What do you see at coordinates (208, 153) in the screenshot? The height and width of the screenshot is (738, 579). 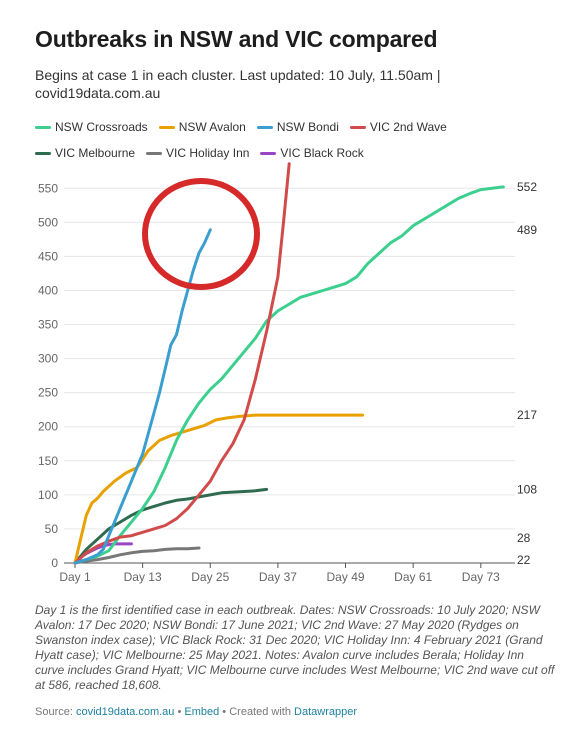 I see `legend-label: VIC Holiday Inn` at bounding box center [208, 153].